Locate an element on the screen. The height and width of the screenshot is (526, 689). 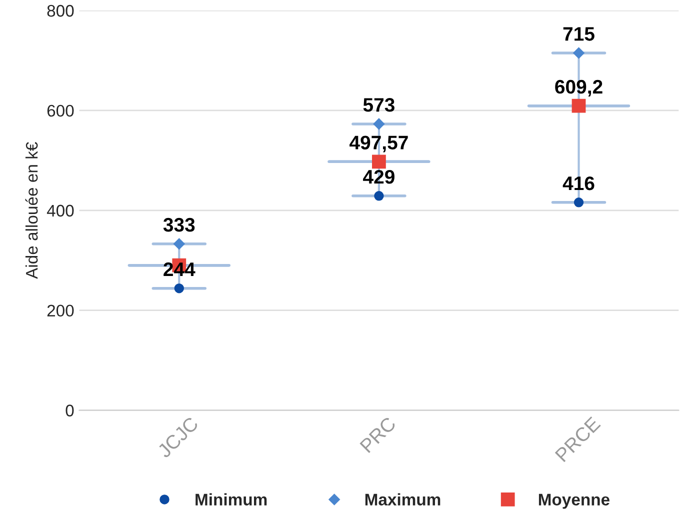
data-label: 573 is located at coordinates (378, 105).